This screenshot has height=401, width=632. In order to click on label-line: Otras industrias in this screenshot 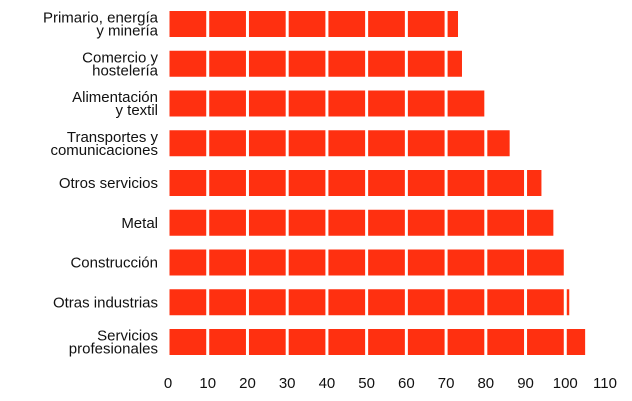, I will do `click(105, 302)`.